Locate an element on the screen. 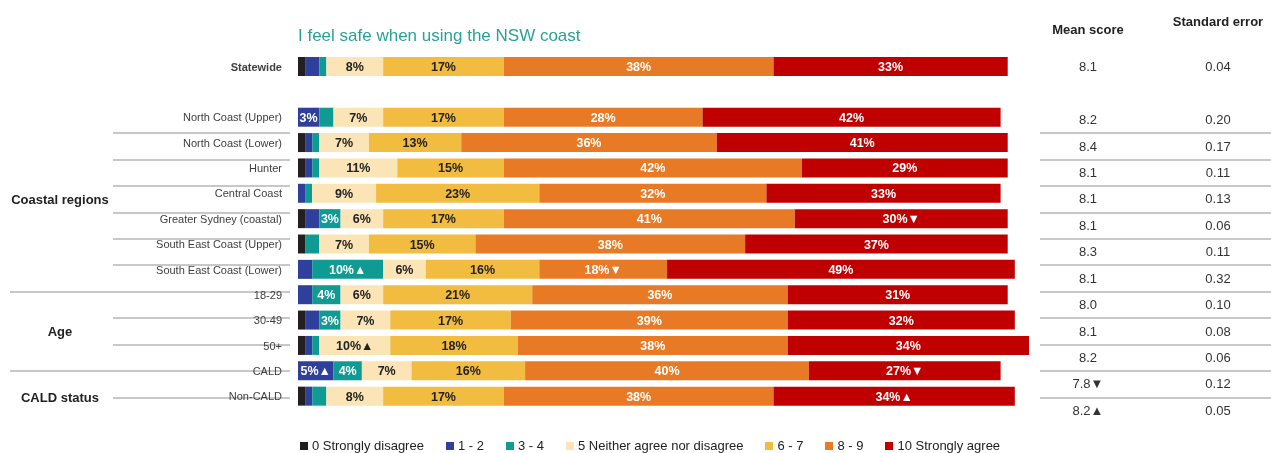 This screenshot has width=1271, height=453. text: 0.20 is located at coordinates (1218, 120).